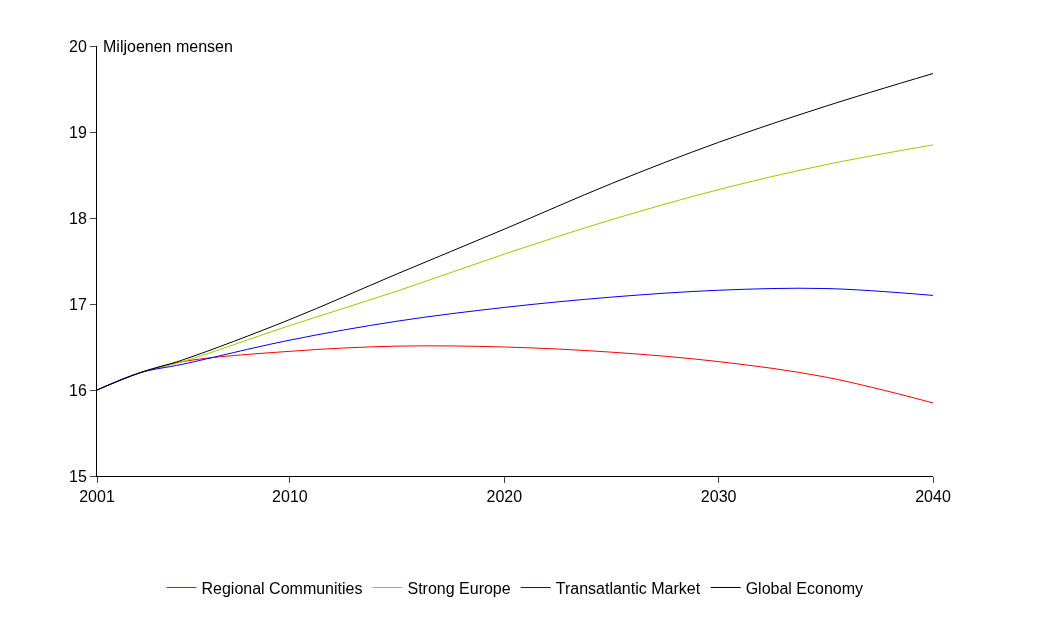 The image size is (1054, 632). Describe the element at coordinates (78, 390) in the screenshot. I see `y-tick-label: 16` at that location.